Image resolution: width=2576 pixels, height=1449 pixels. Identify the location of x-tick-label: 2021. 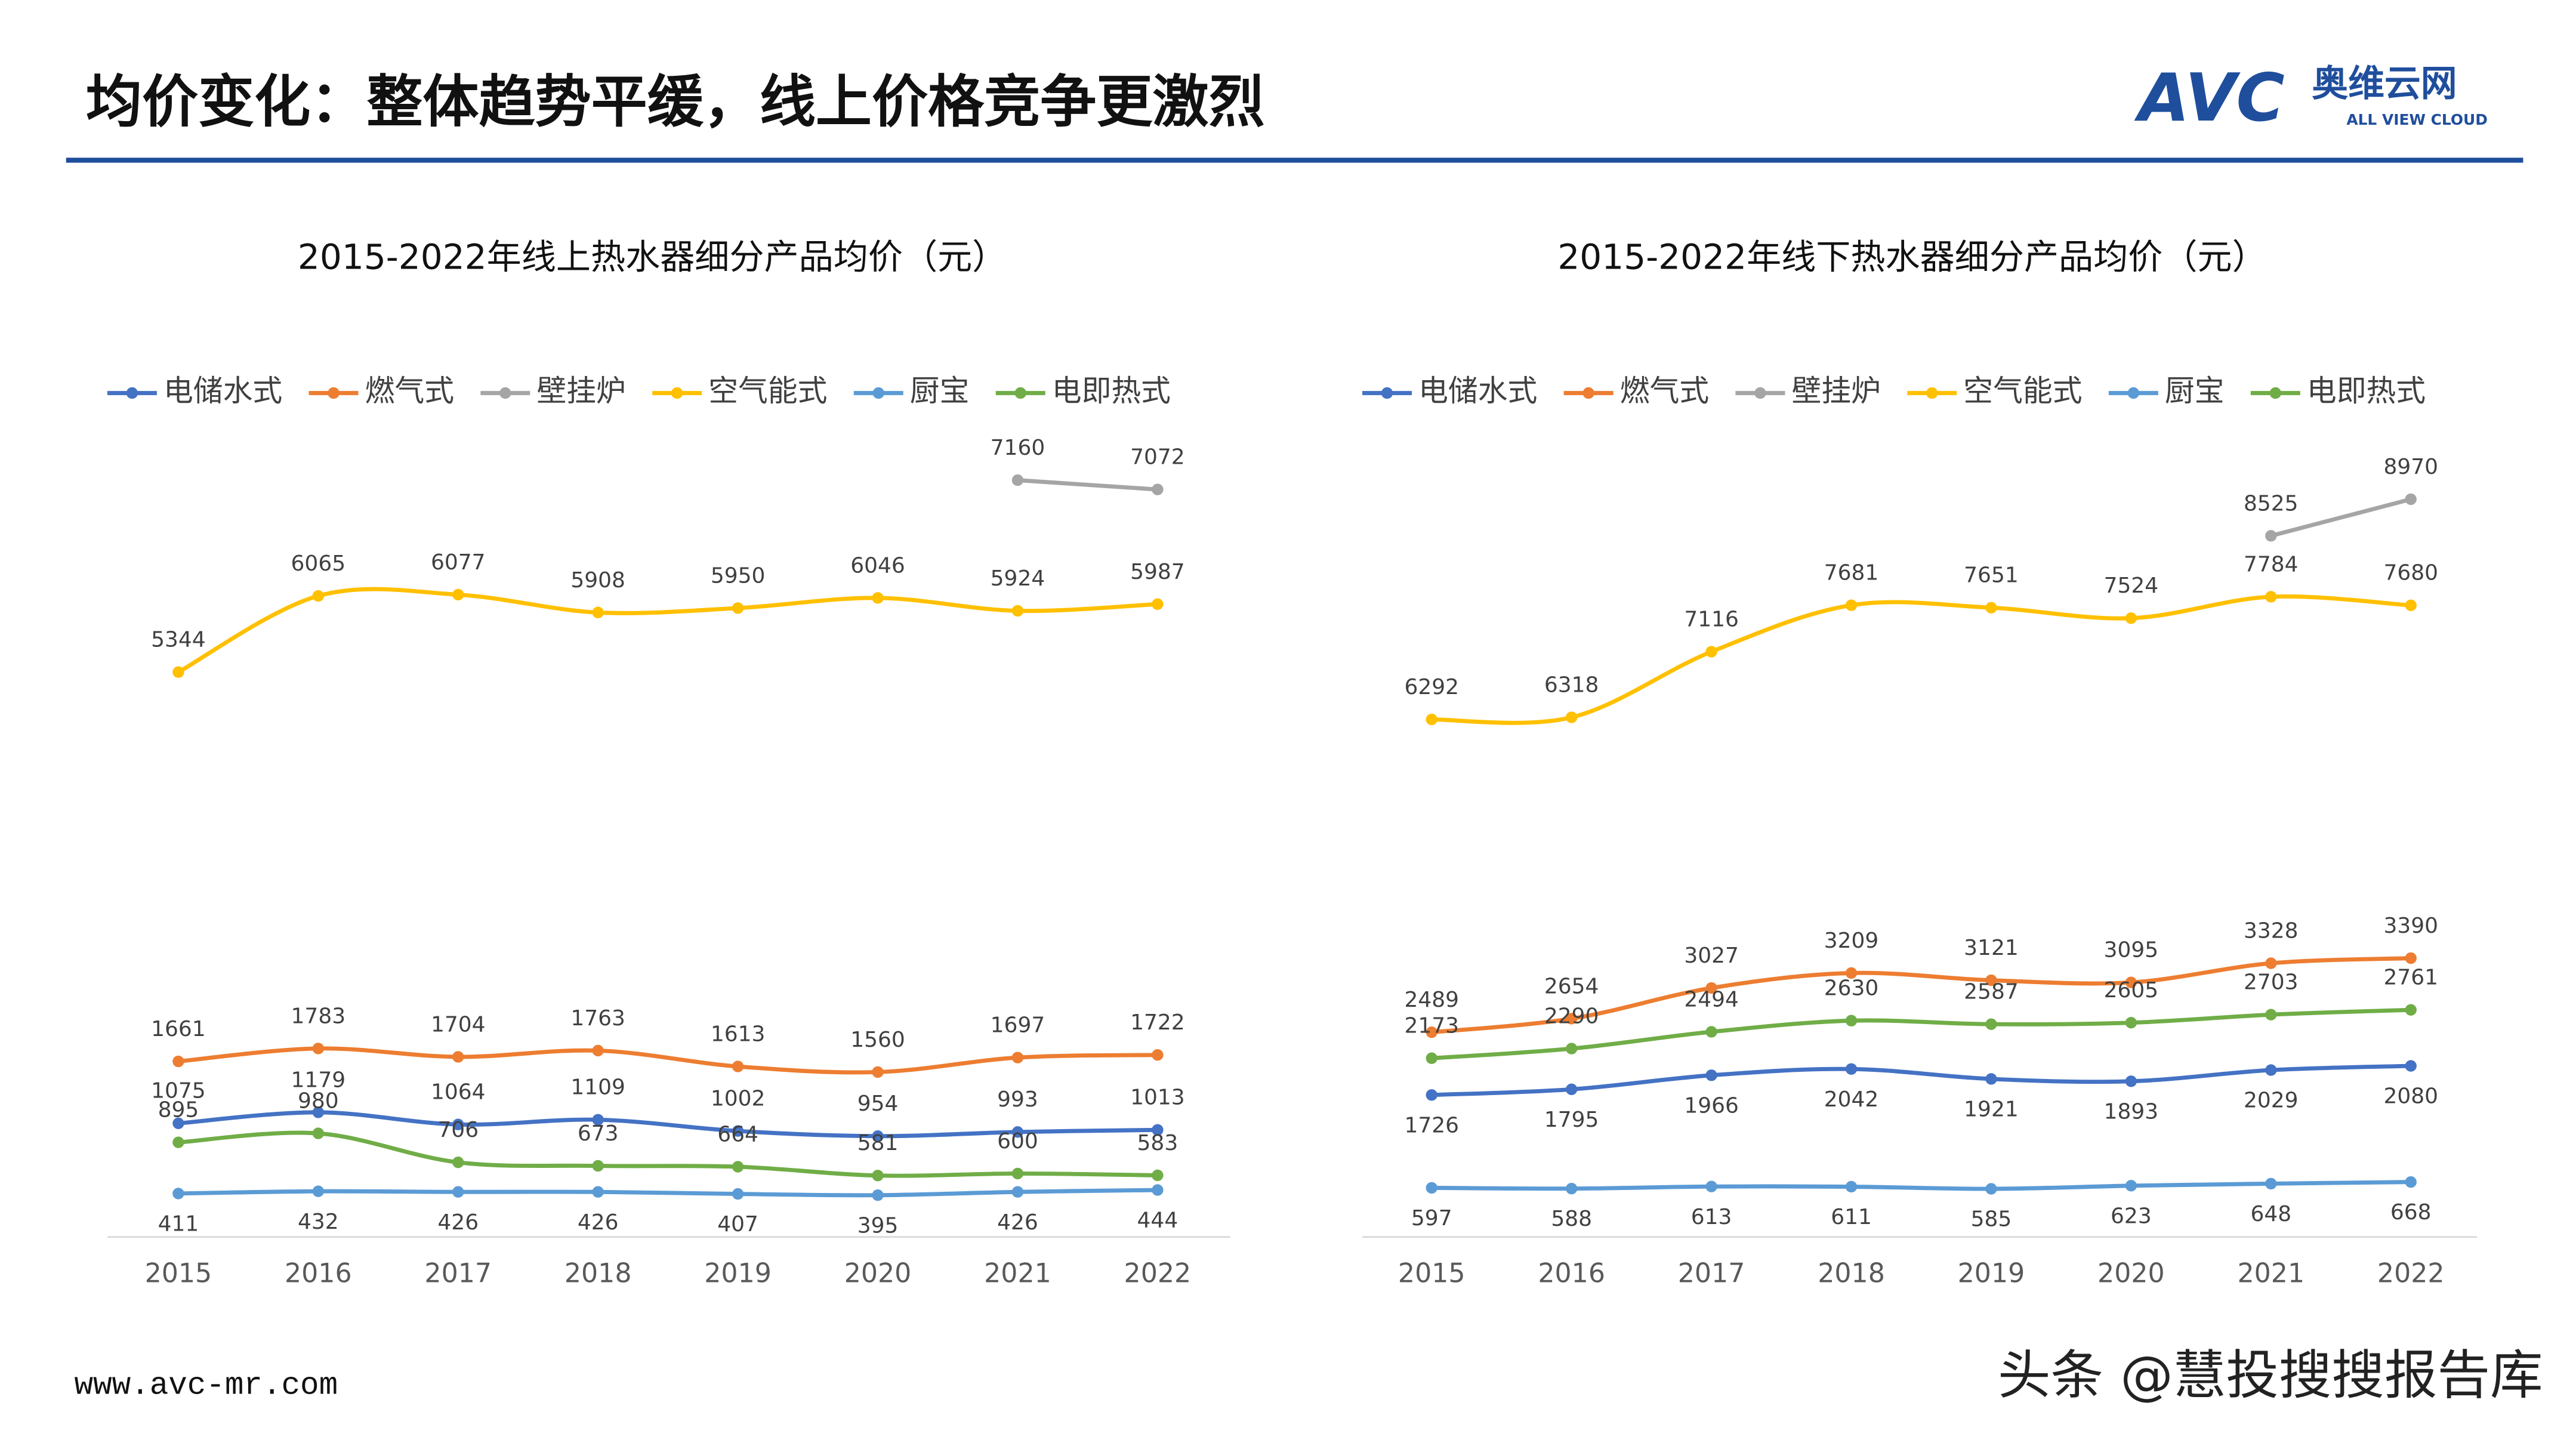
(2271, 1273).